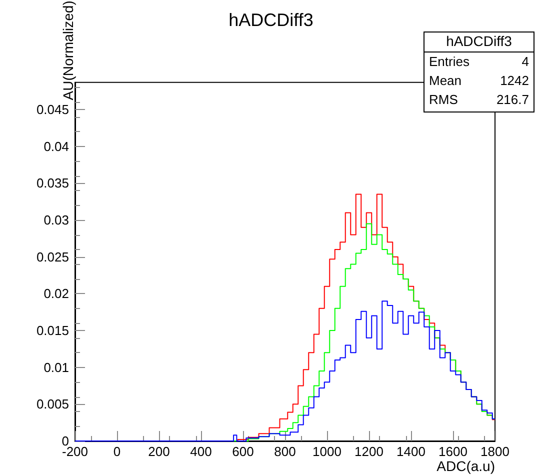 This screenshot has width=542, height=476. What do you see at coordinates (52, 183) in the screenshot?
I see `y-tick-label: 0.035` at bounding box center [52, 183].